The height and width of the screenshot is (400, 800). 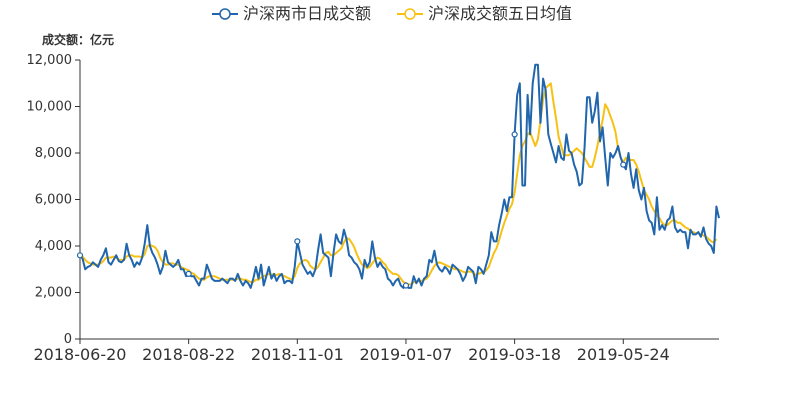 I want to click on legend-item-ma5: 沪深成交额五日均值, so click(x=484, y=13).